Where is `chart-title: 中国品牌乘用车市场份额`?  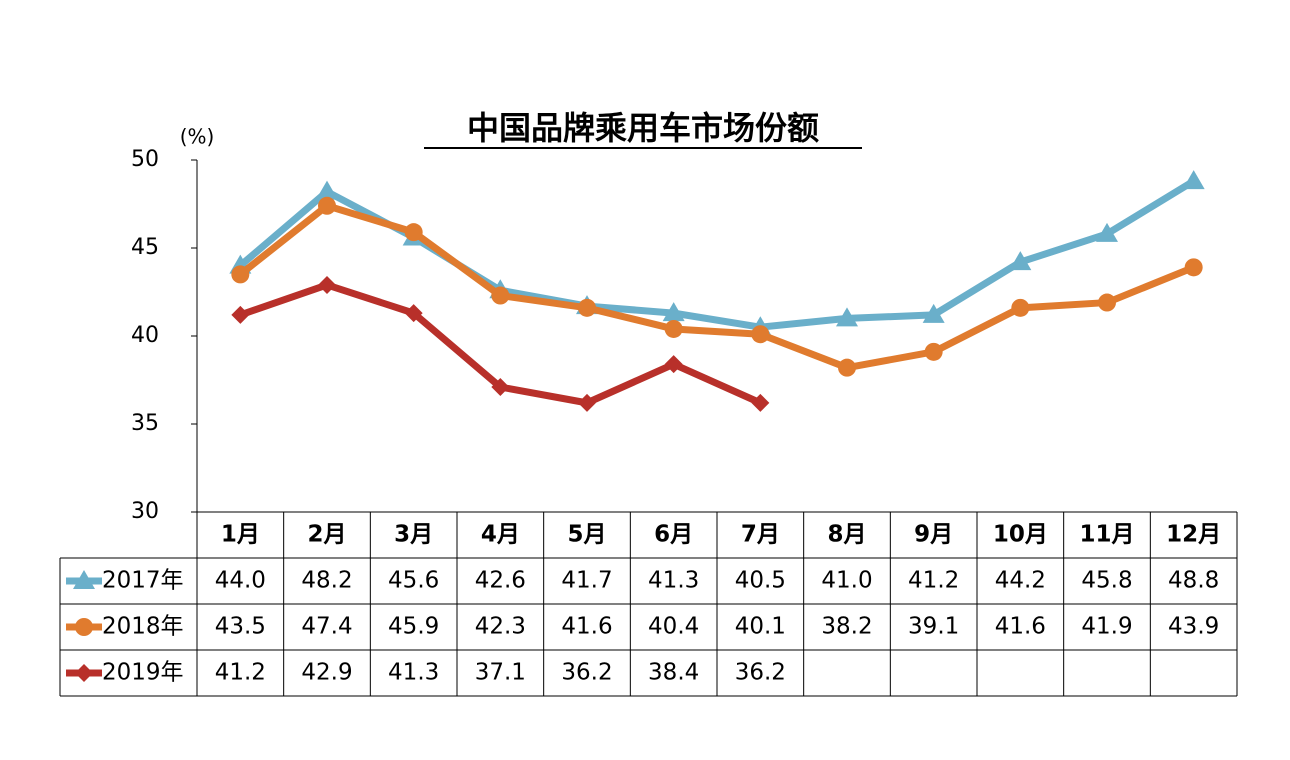 chart-title: 中国品牌乘用车市场份额 is located at coordinates (643, 128).